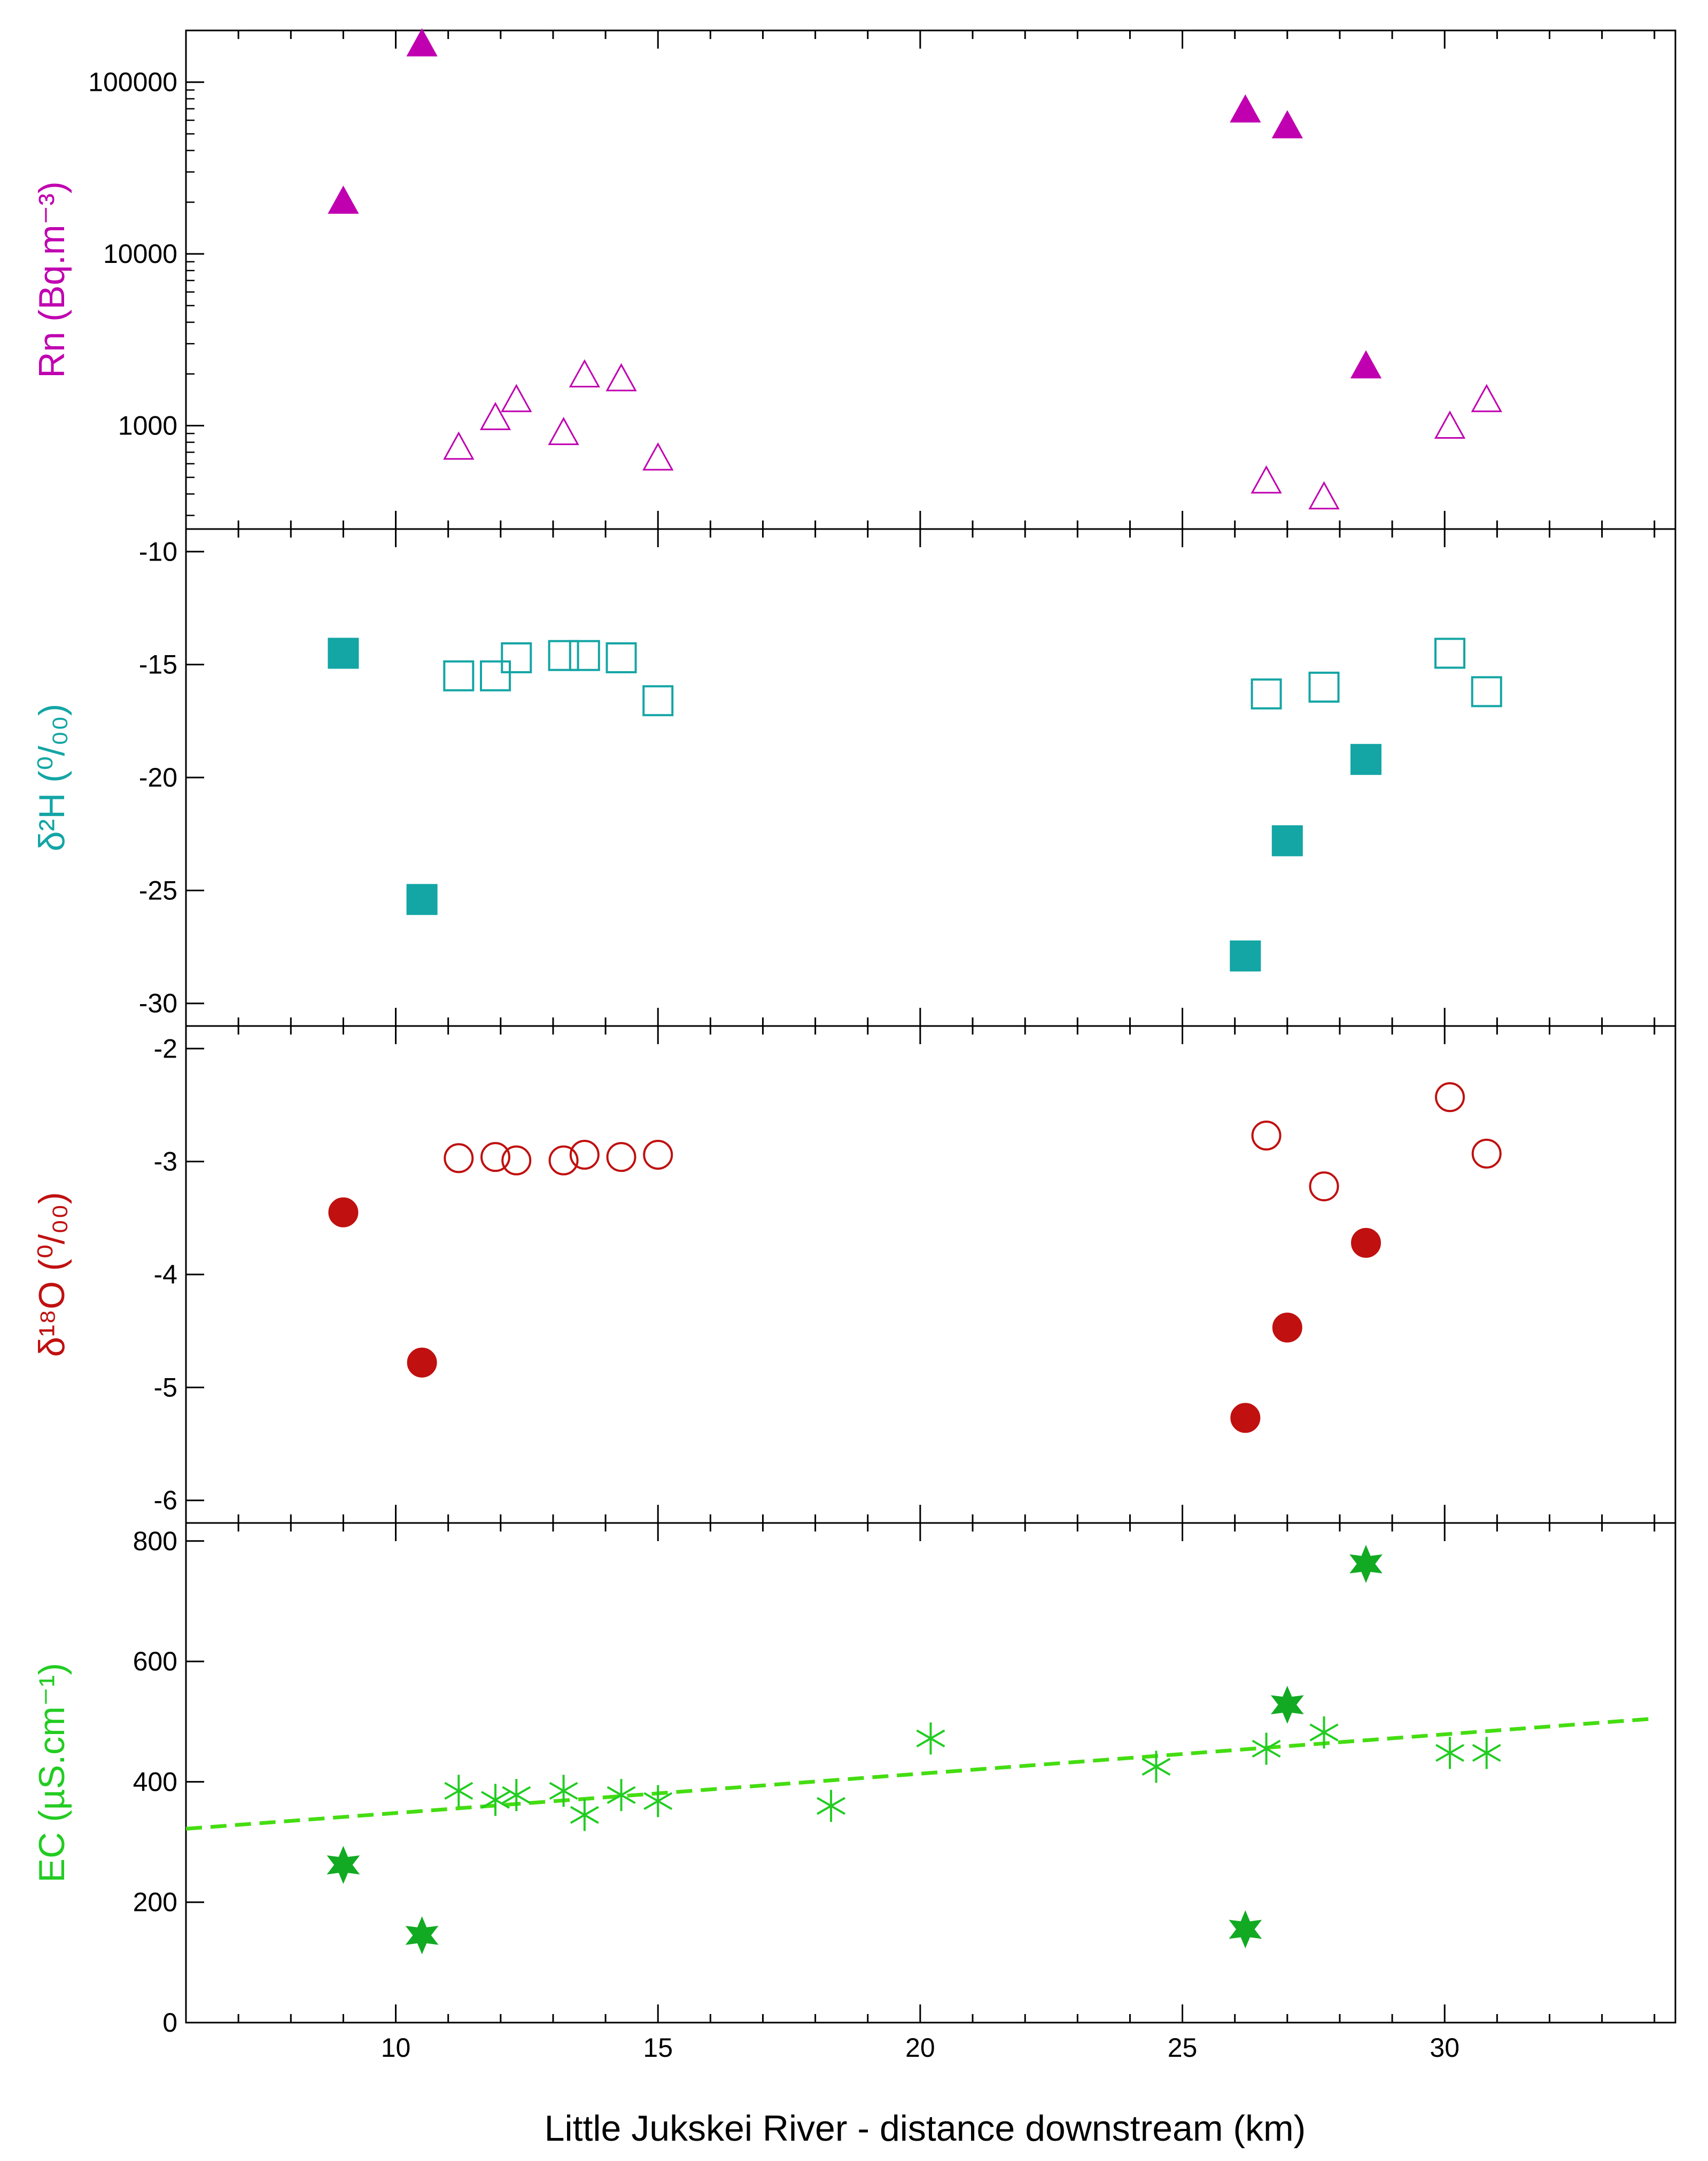 The width and height of the screenshot is (1708, 2161). What do you see at coordinates (158, 777) in the screenshot?
I see `y-tick-label-d2h-2: -20` at bounding box center [158, 777].